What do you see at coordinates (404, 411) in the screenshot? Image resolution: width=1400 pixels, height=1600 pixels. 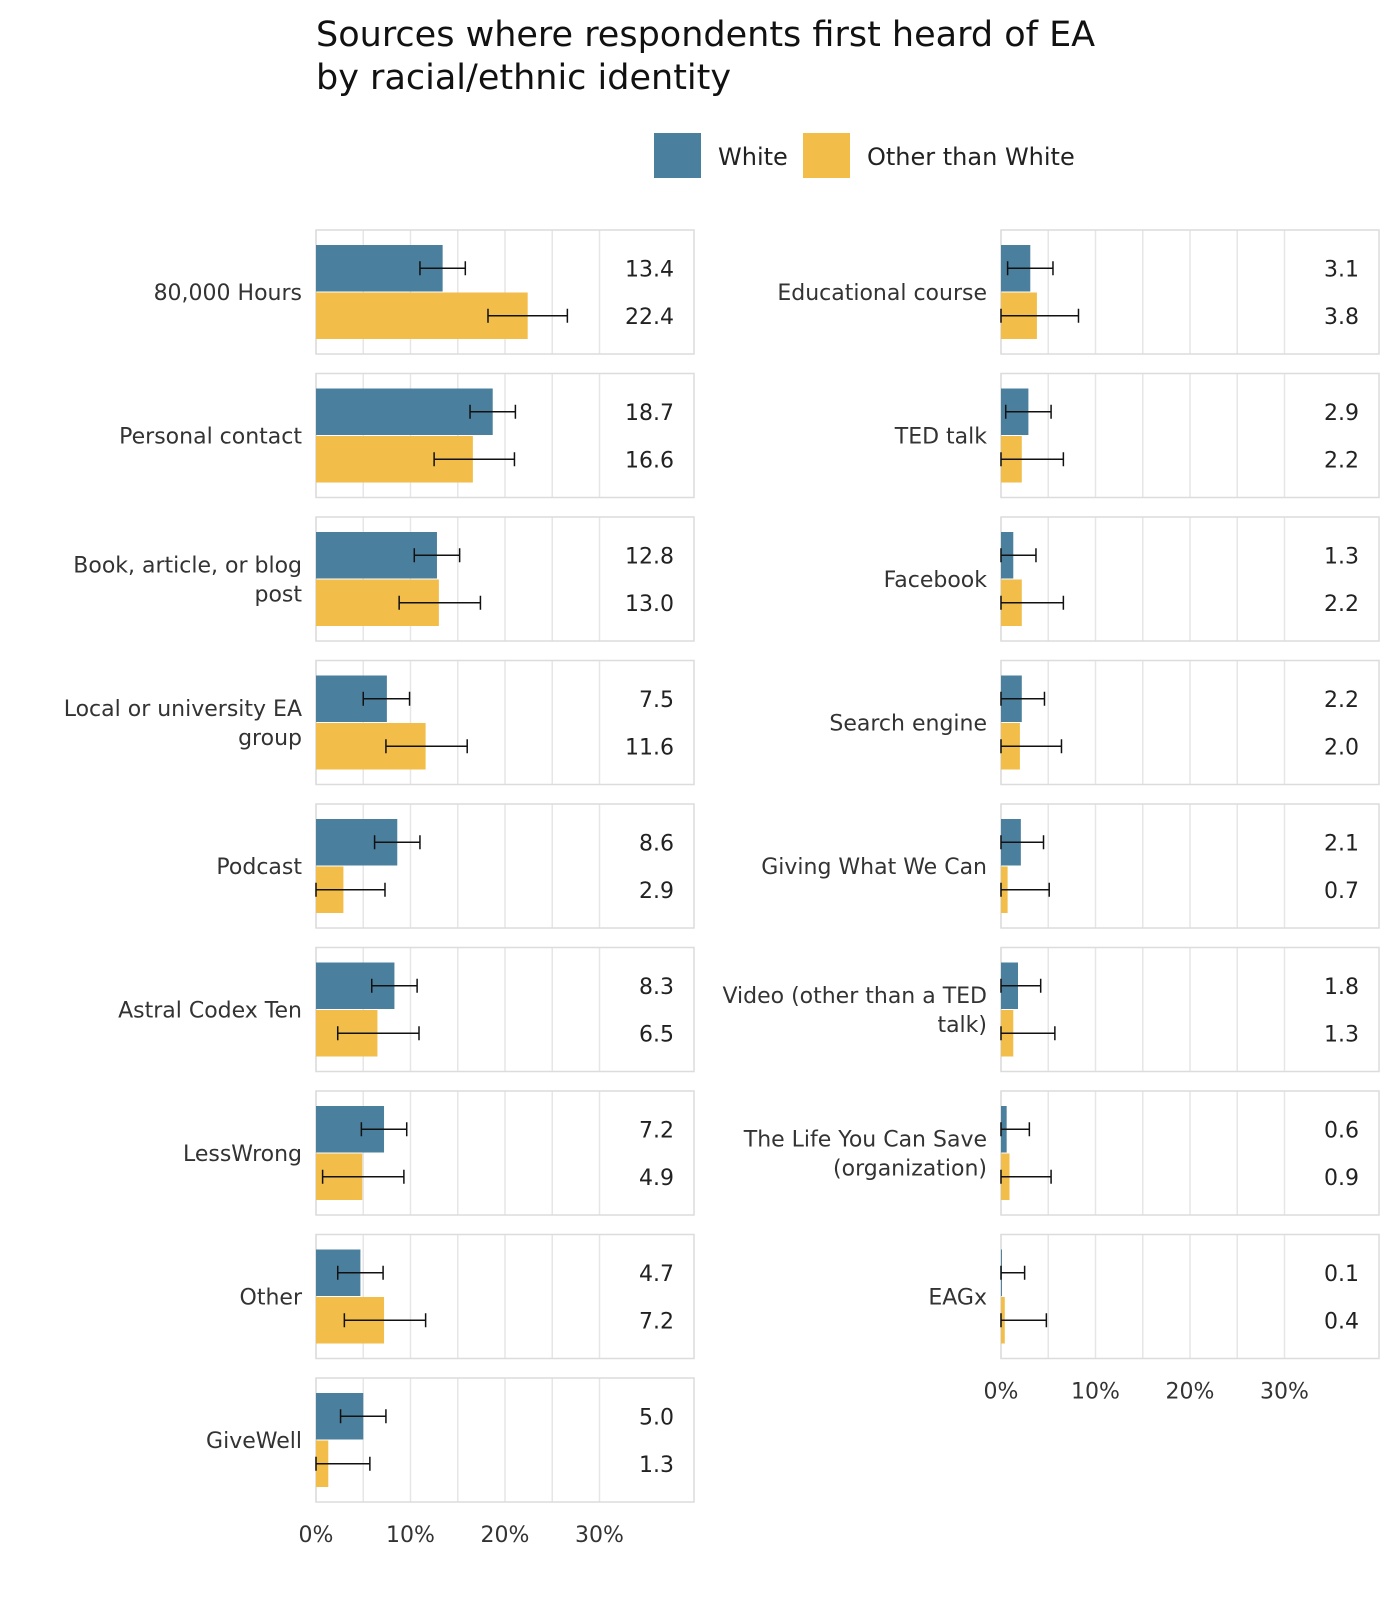 I see `bar-white` at bounding box center [404, 411].